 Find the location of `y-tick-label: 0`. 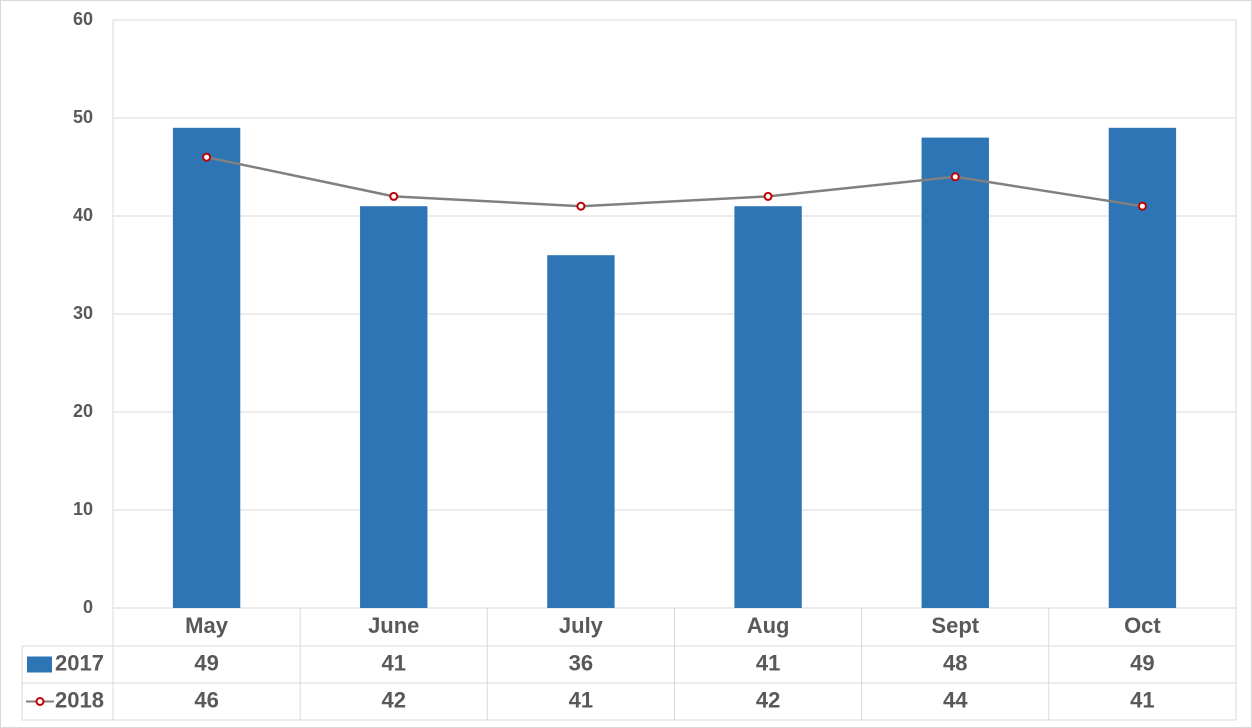

y-tick-label: 0 is located at coordinates (88, 607).